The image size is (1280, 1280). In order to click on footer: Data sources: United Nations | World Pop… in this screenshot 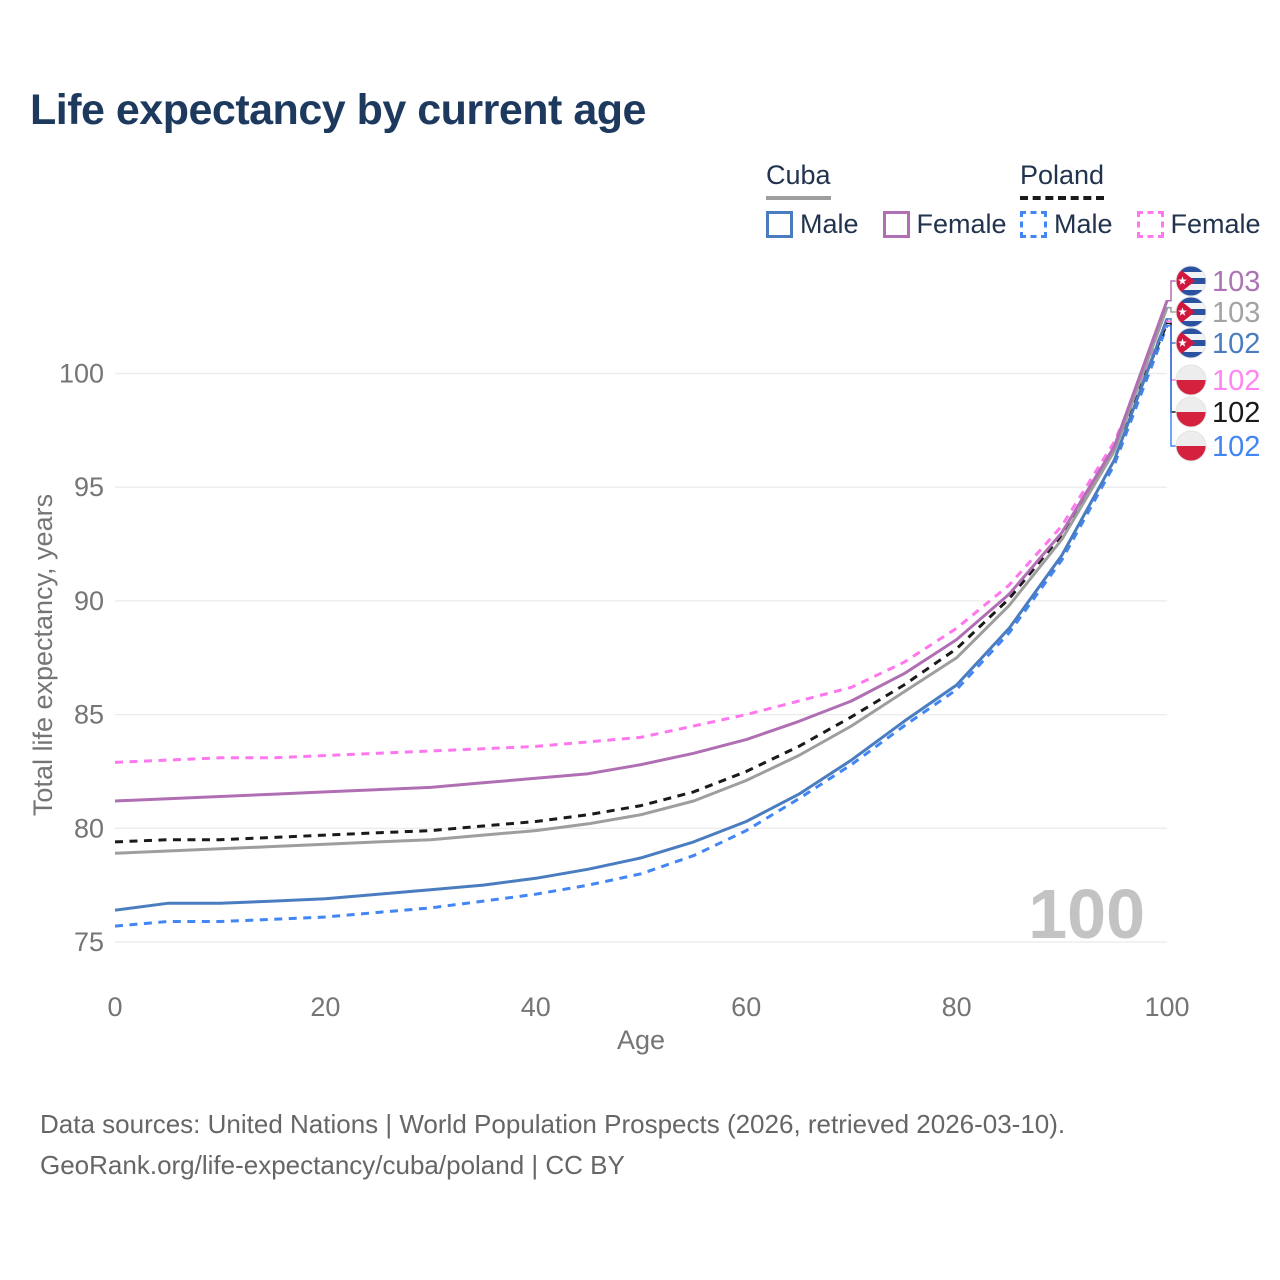, I will do `click(552, 1145)`.